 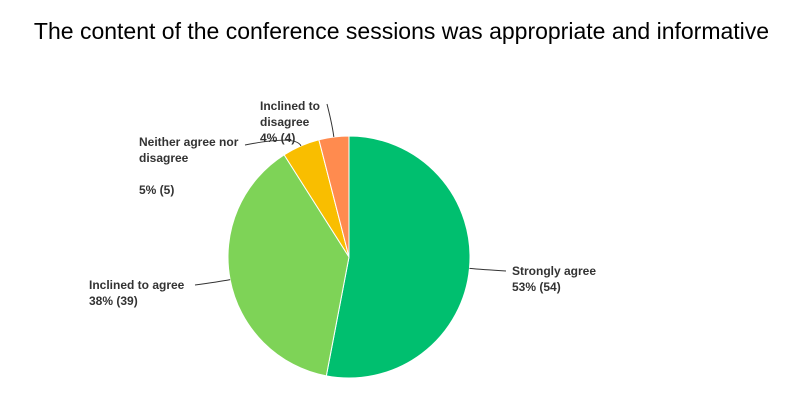 What do you see at coordinates (278, 138) in the screenshot?
I see `value-label: 4% (4)` at bounding box center [278, 138].